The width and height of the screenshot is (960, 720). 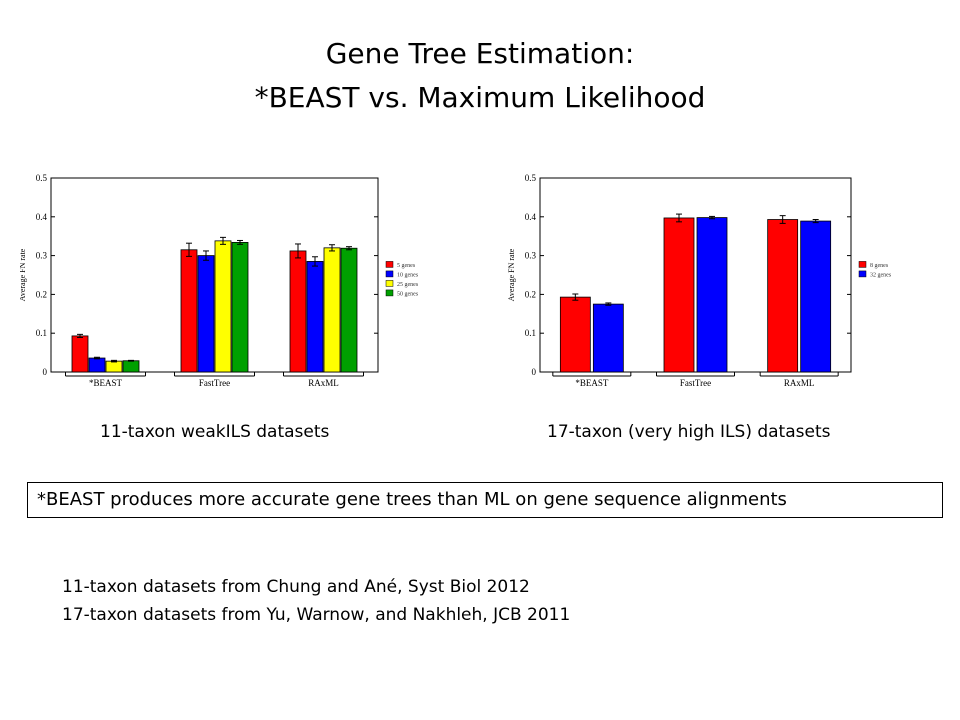 I want to click on legend-label: 32 genes, so click(x=881, y=275).